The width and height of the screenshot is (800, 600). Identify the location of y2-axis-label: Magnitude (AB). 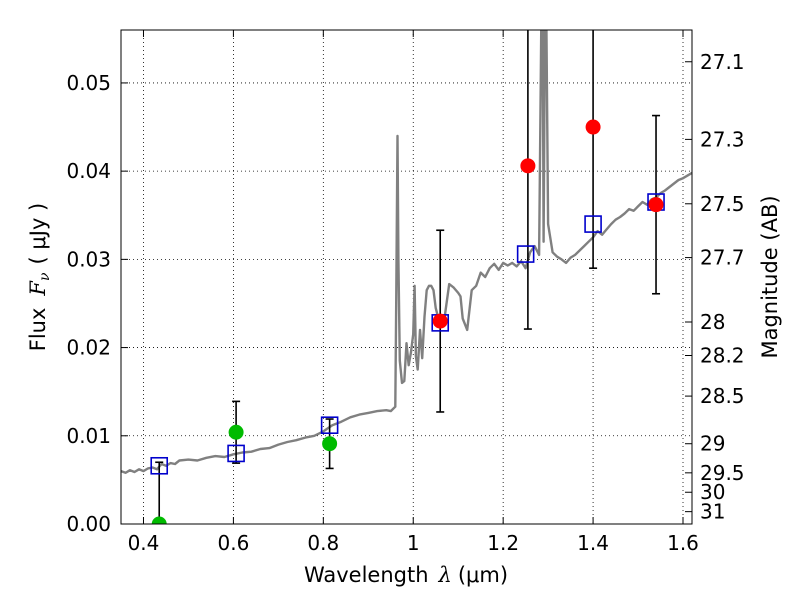
(770, 276).